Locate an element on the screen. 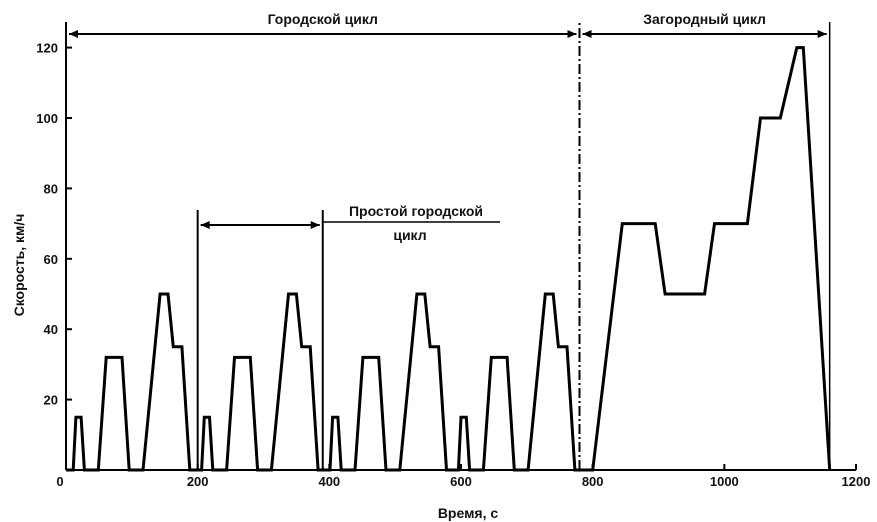 This screenshot has width=877, height=522. x-tick-label-1000: 1000 is located at coordinates (724, 481).